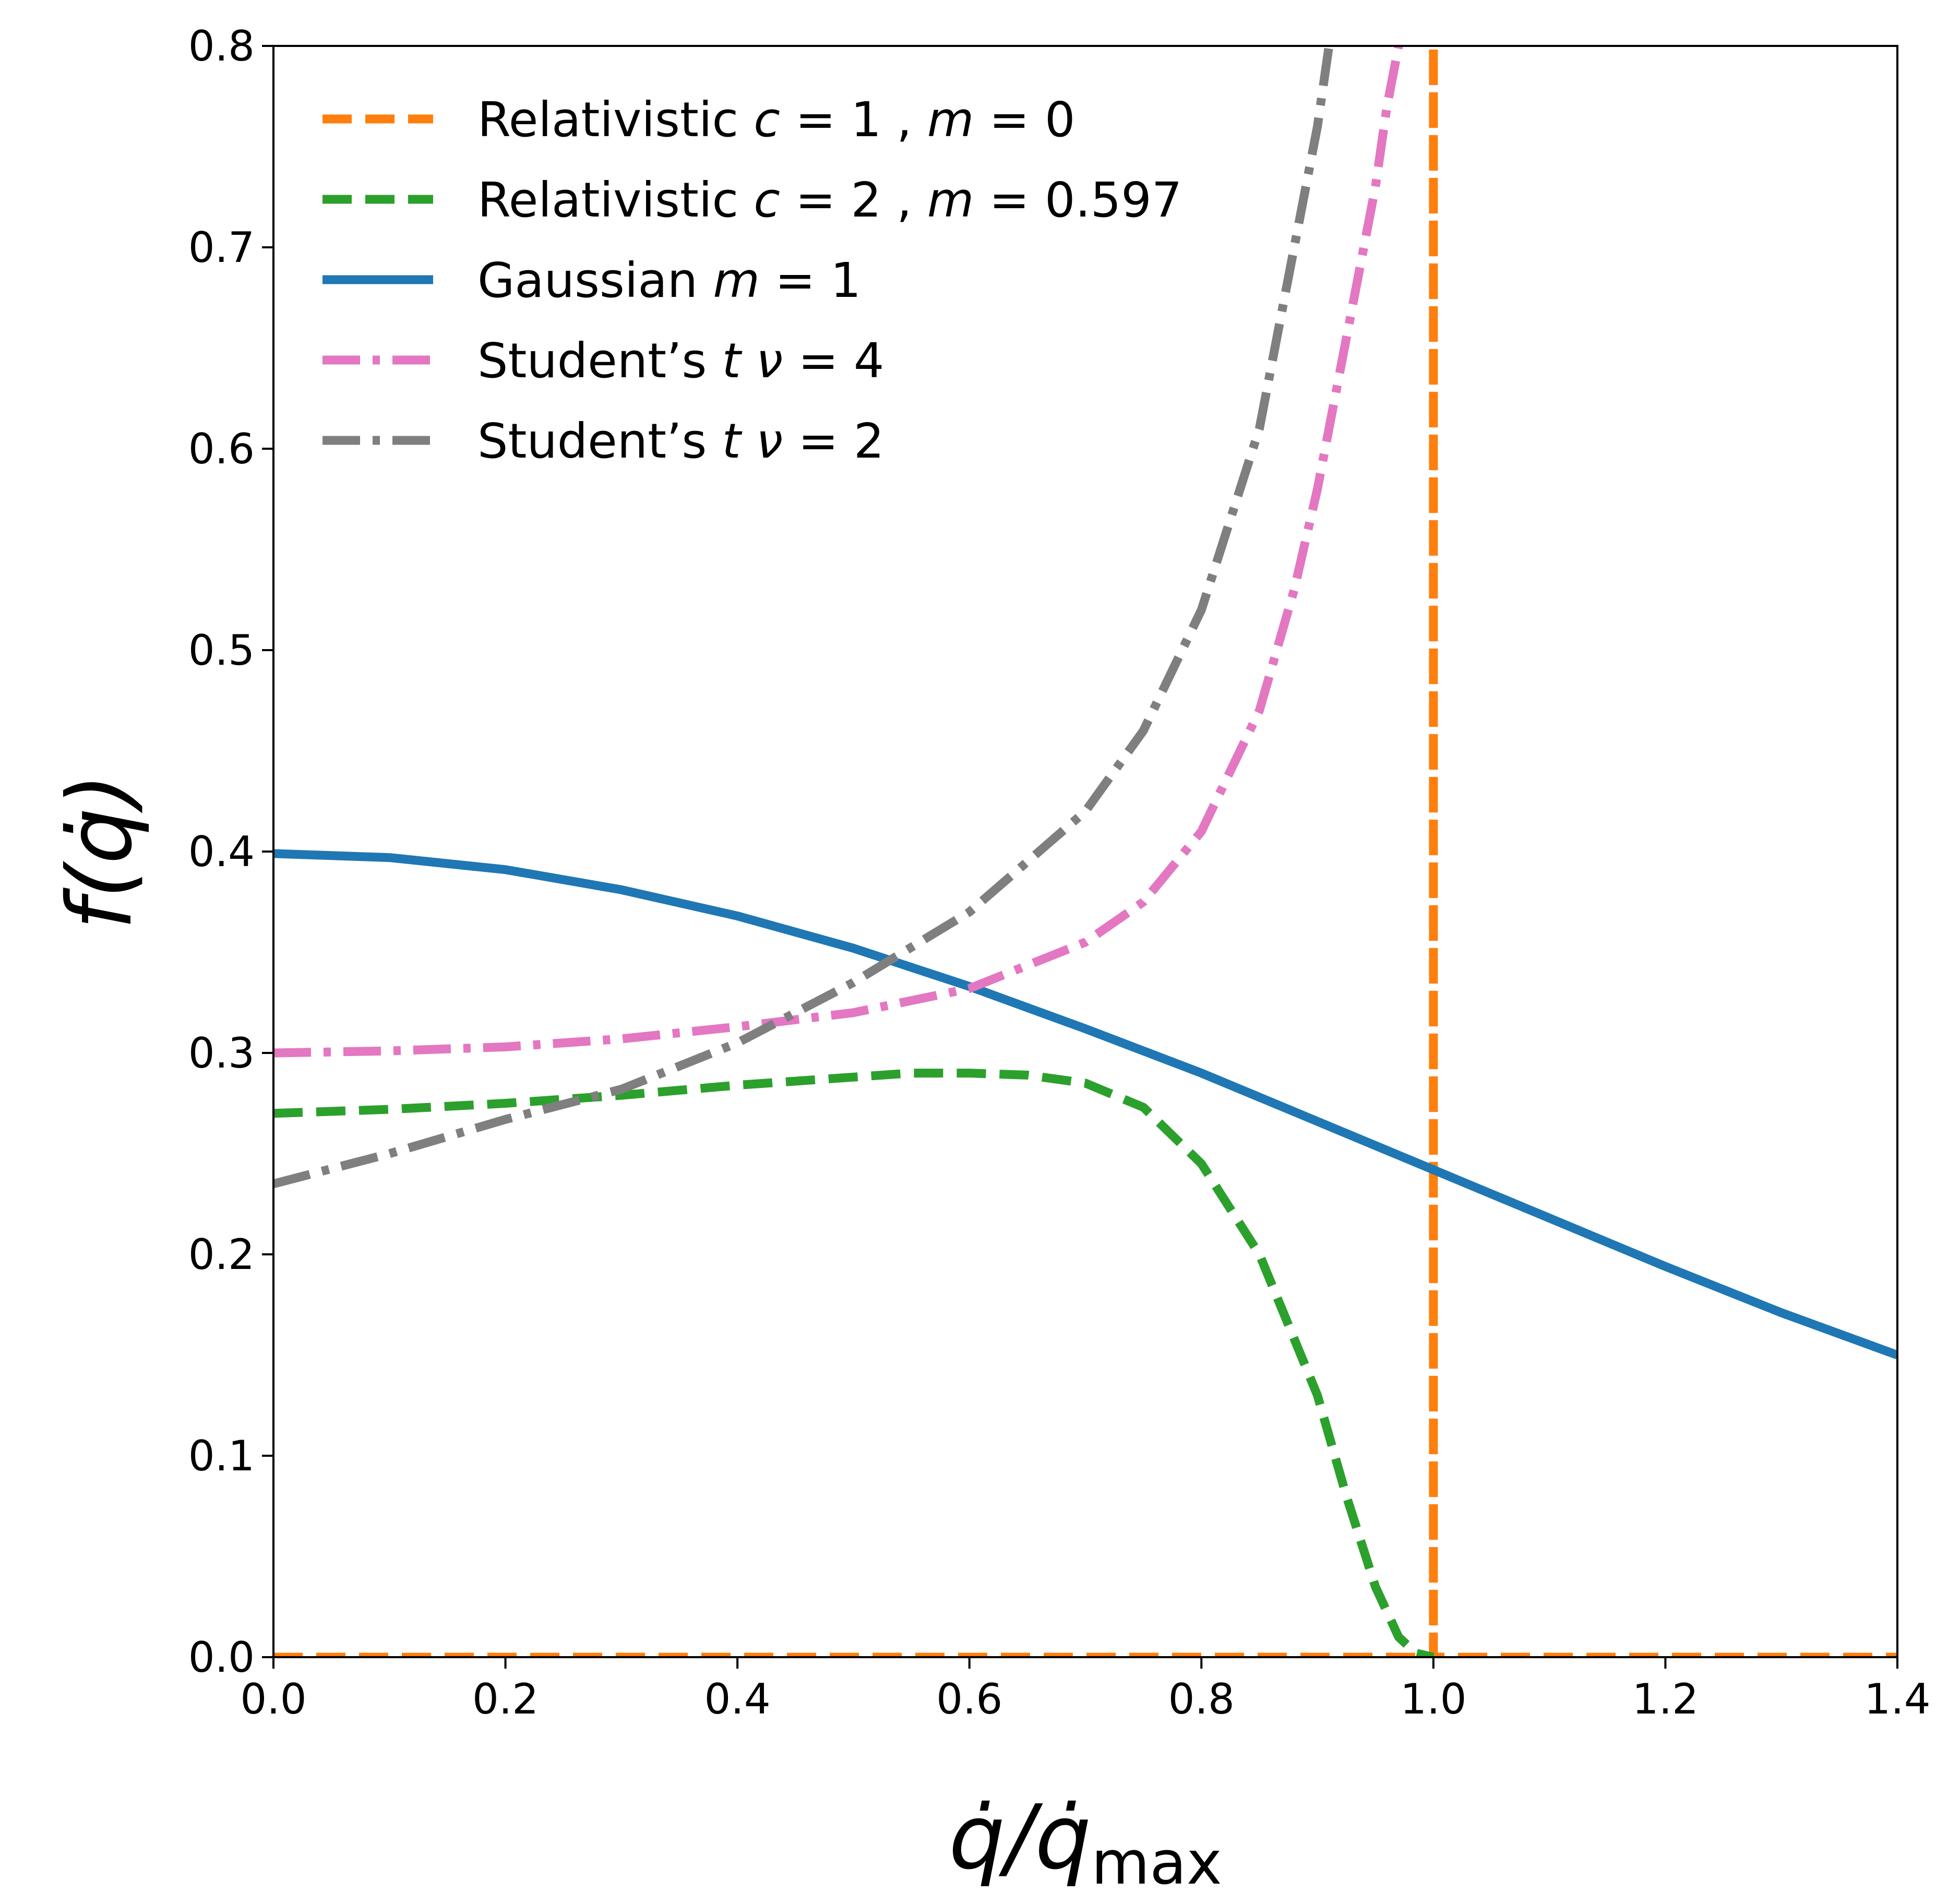  Describe the element at coordinates (681, 441) in the screenshot. I see `legend-label-student-t2: Student’s t ν = 2` at that location.